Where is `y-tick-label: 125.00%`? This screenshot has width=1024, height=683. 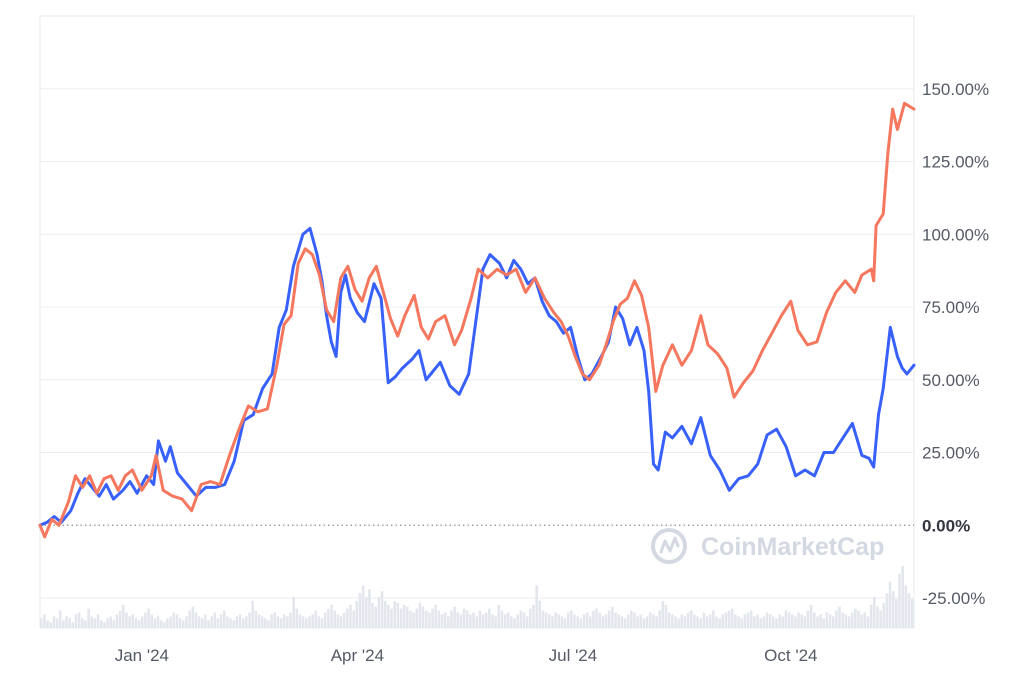
y-tick-label: 125.00% is located at coordinates (955, 162).